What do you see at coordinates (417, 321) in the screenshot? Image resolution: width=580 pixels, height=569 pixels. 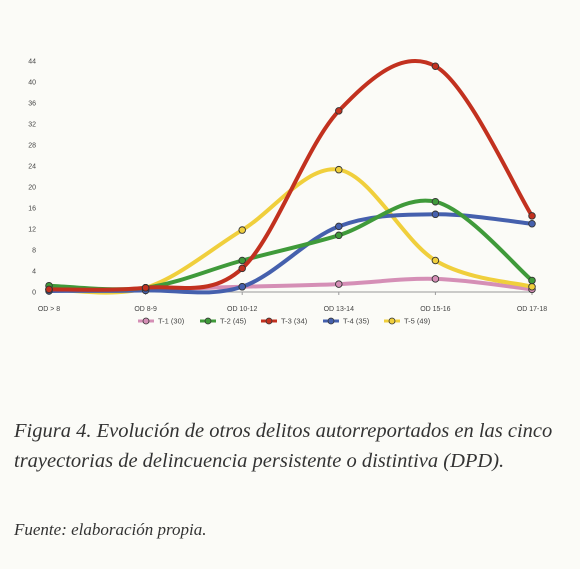 I see `legend-label: T-5 (49)` at bounding box center [417, 321].